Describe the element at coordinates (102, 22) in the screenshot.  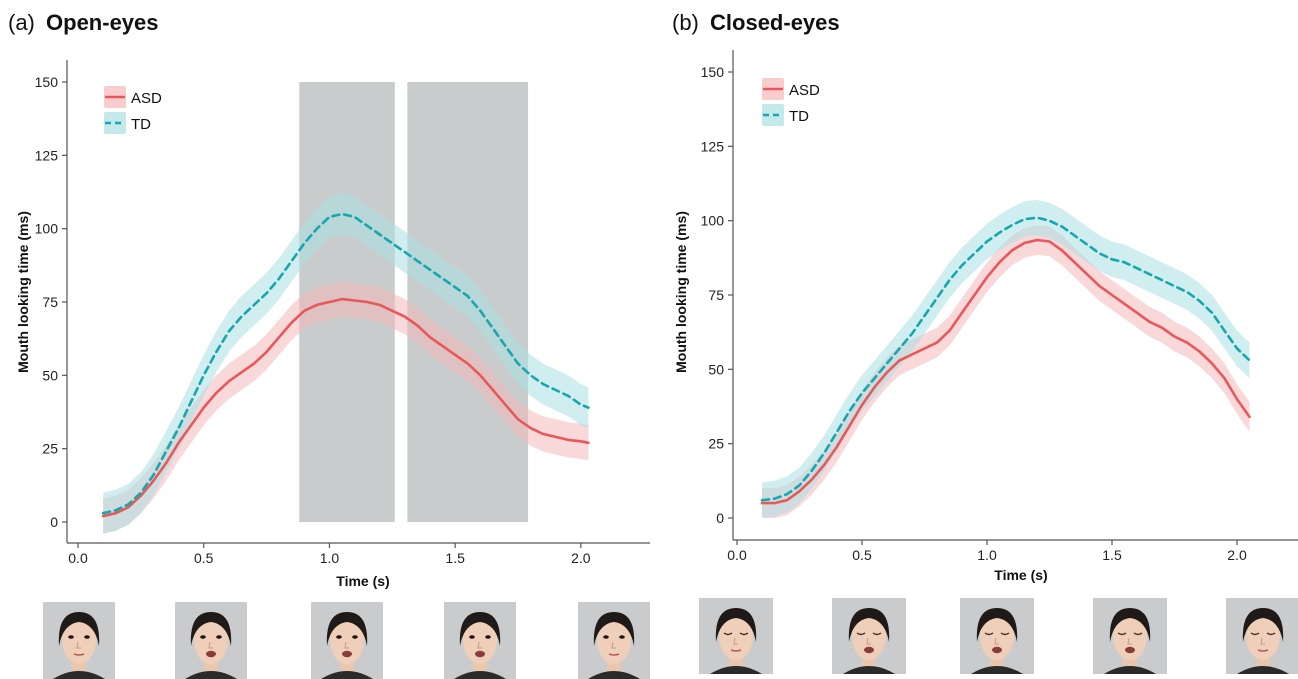
I see `panel-a-name: Open-eyes` at that location.